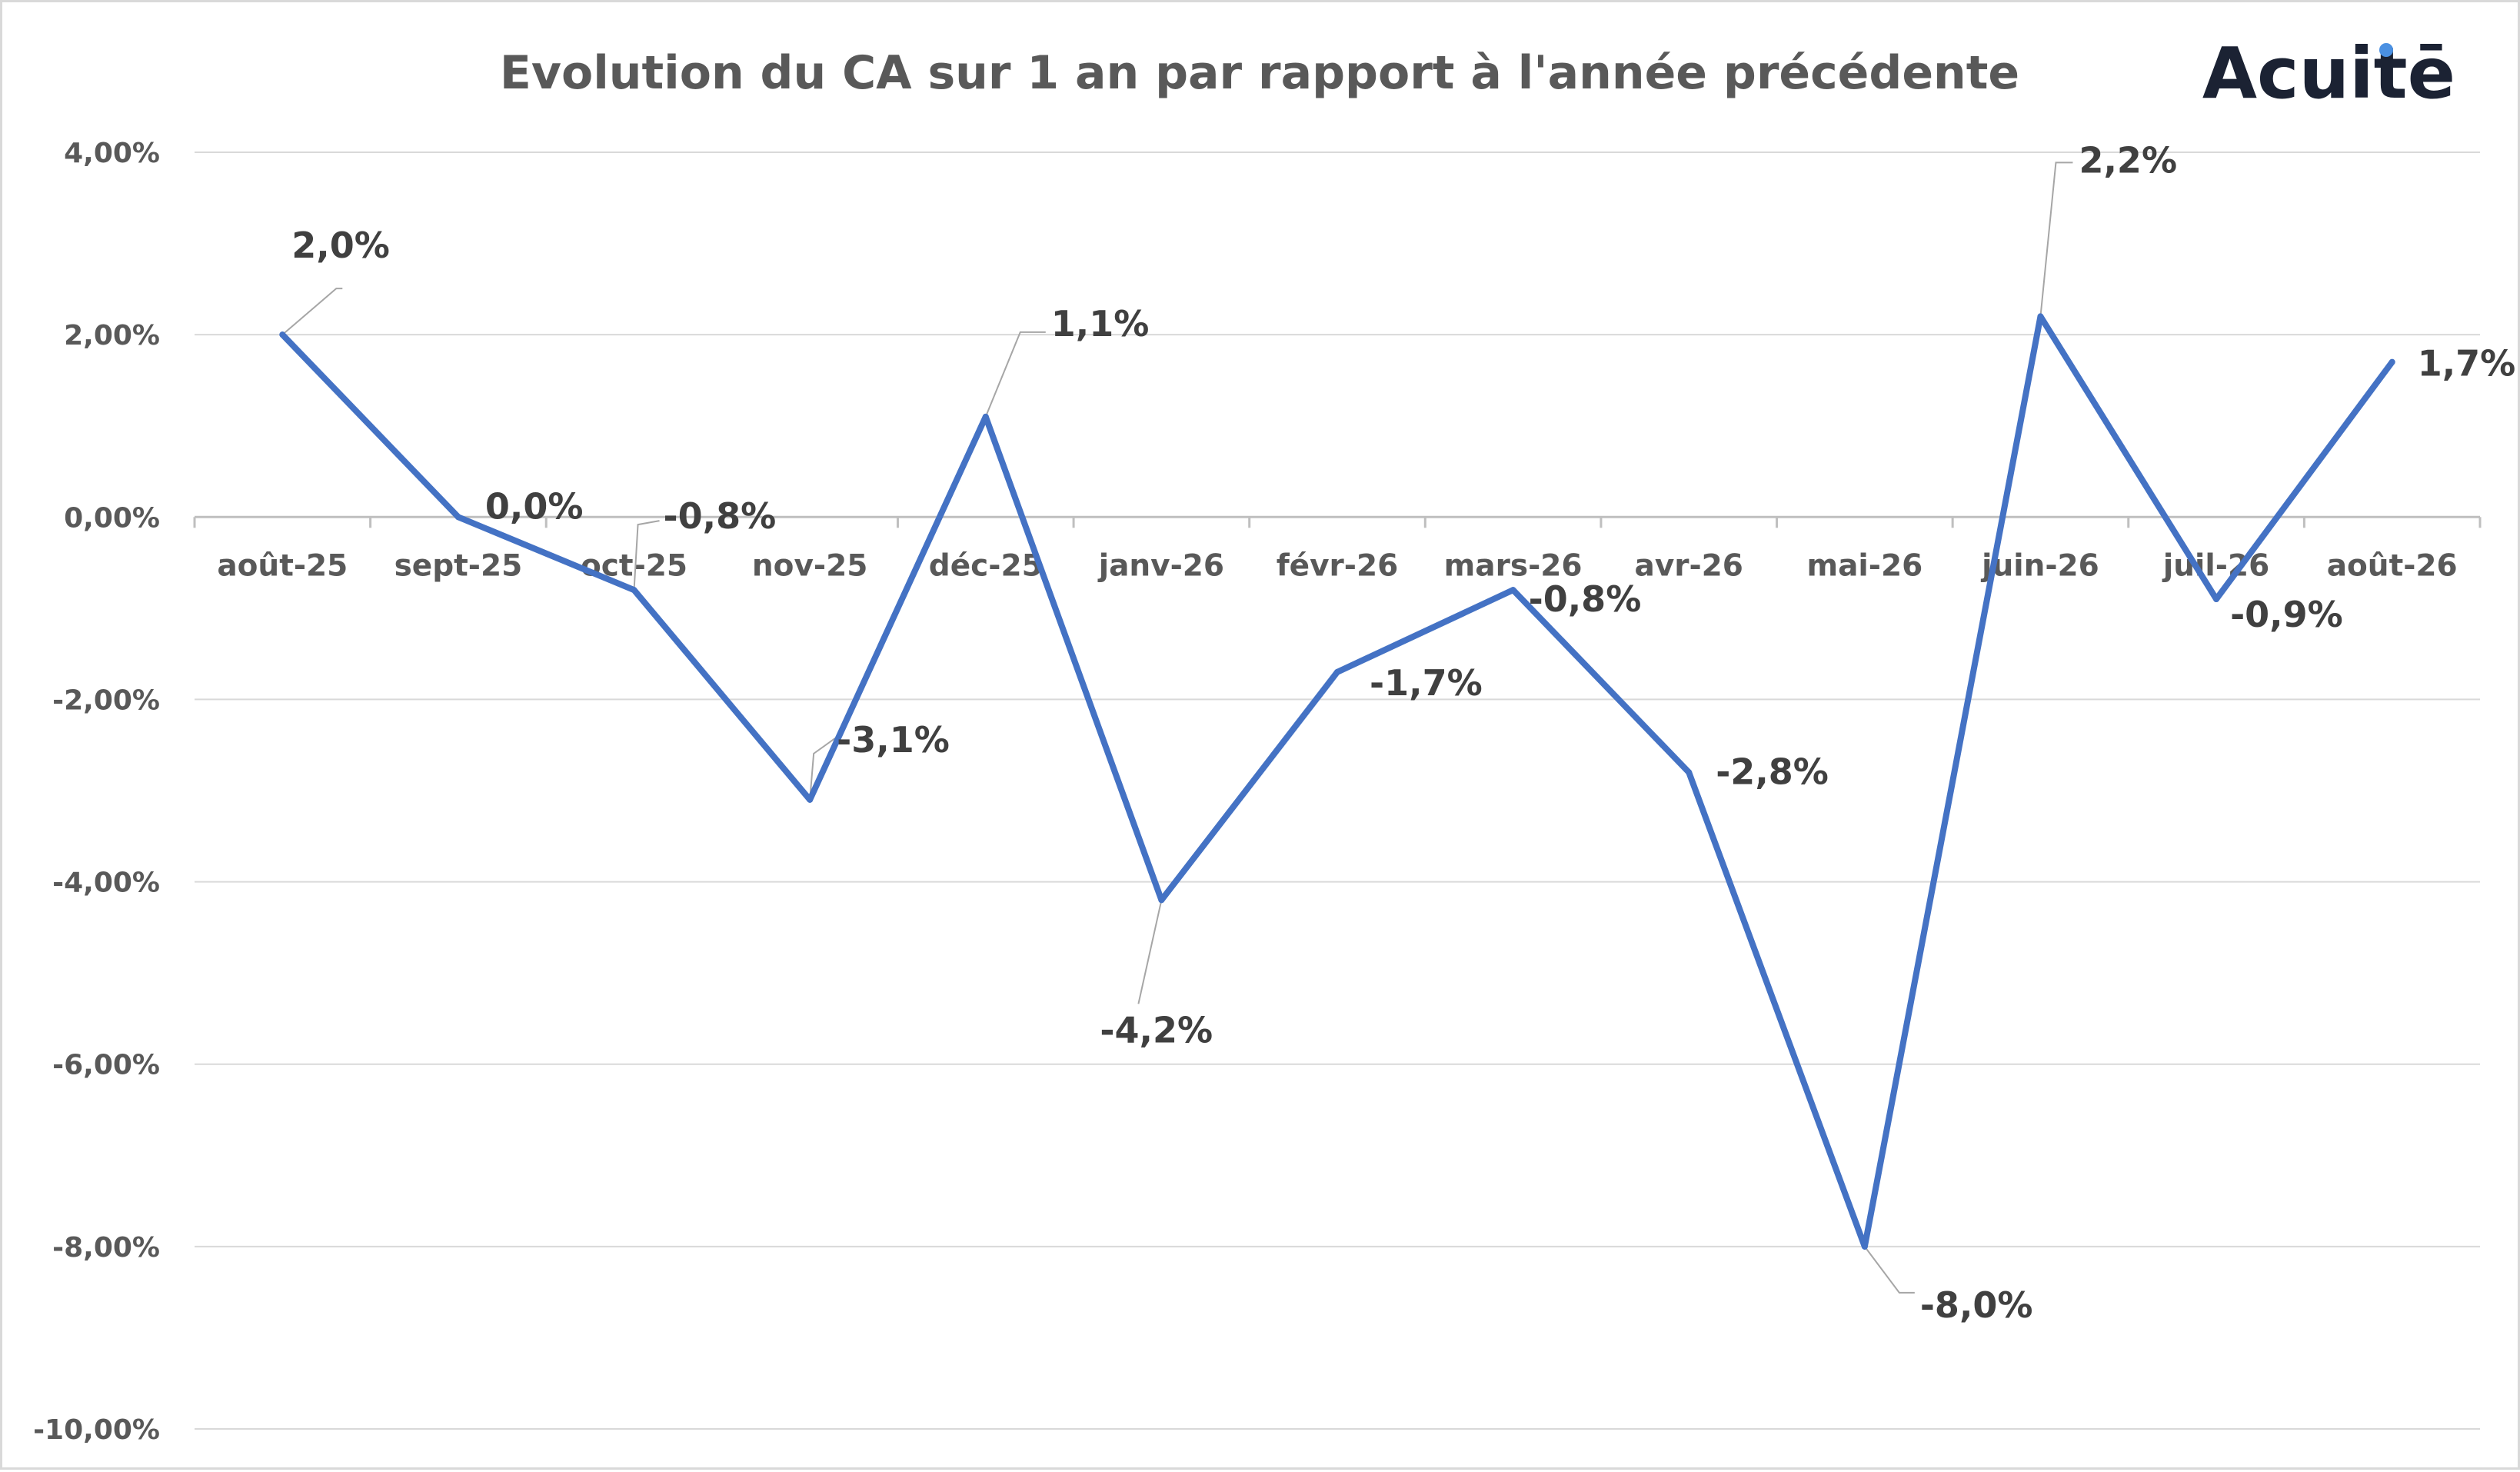  Describe the element at coordinates (2392, 565) in the screenshot. I see `x-tick-label: août-26` at that location.